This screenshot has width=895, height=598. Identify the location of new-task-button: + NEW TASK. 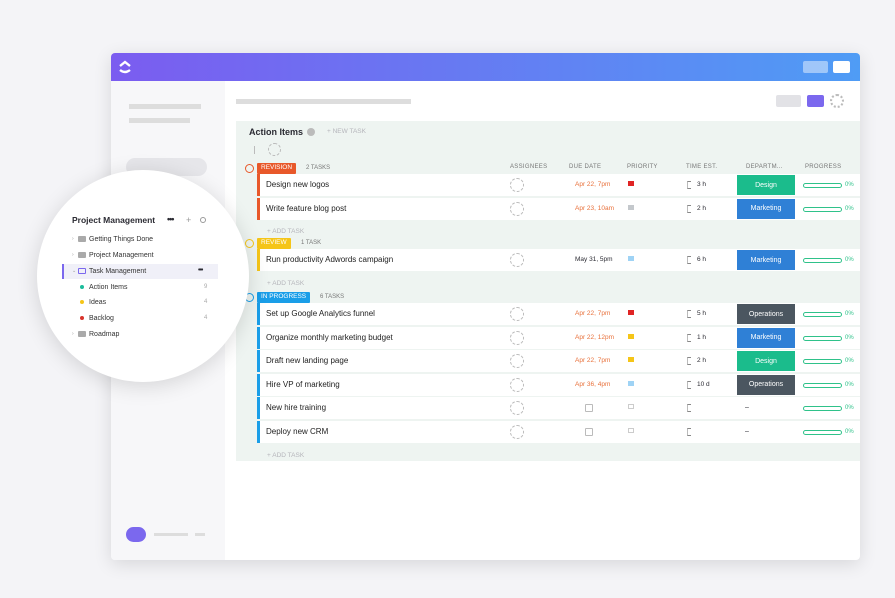
(346, 131).